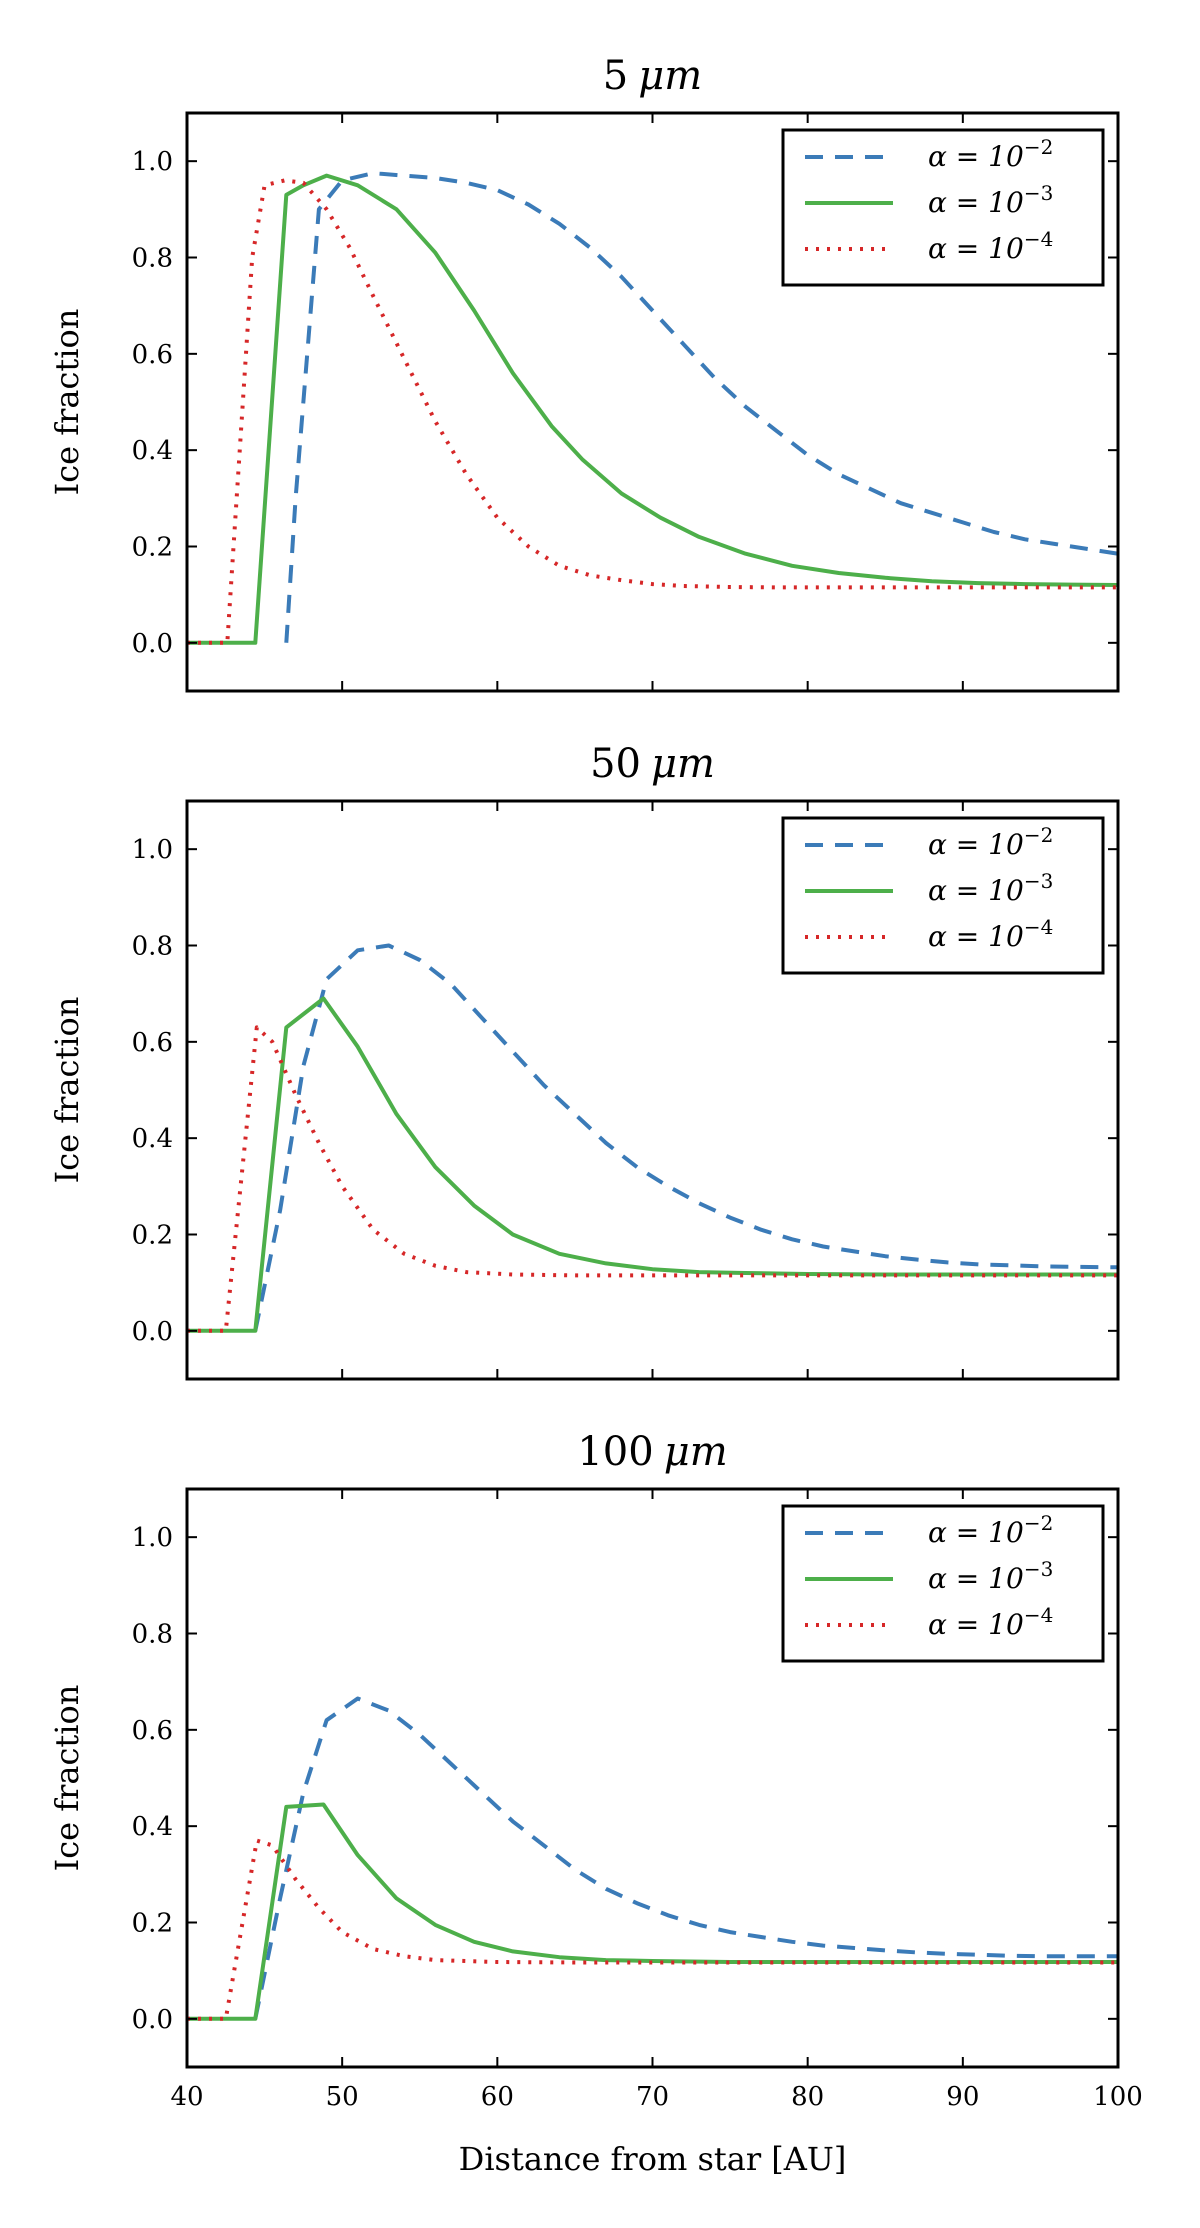 The height and width of the screenshot is (2228, 1200). Describe the element at coordinates (653, 2159) in the screenshot. I see `x-axis-label: Distance from star [AU]` at that location.